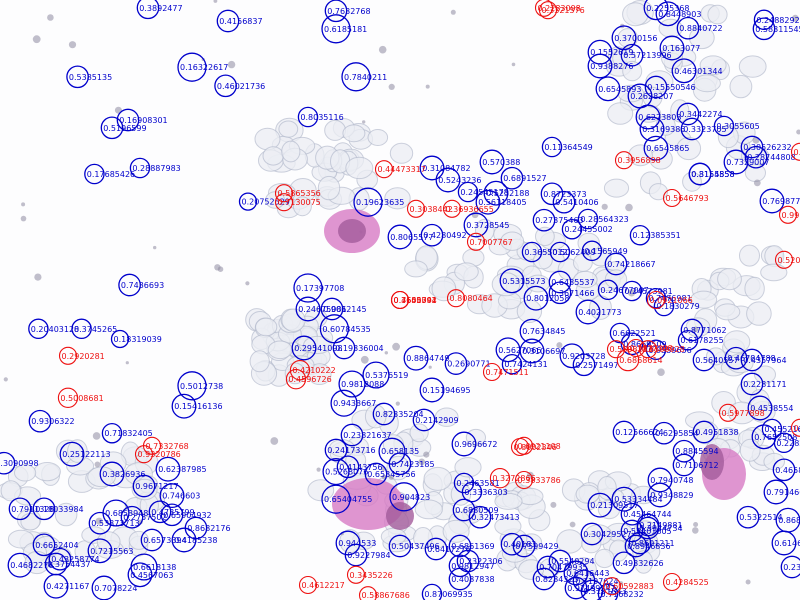 The image size is (800, 600). Describe the element at coordinates (671, 480) in the screenshot. I see `detection-score-label: 0.7940748` at that location.